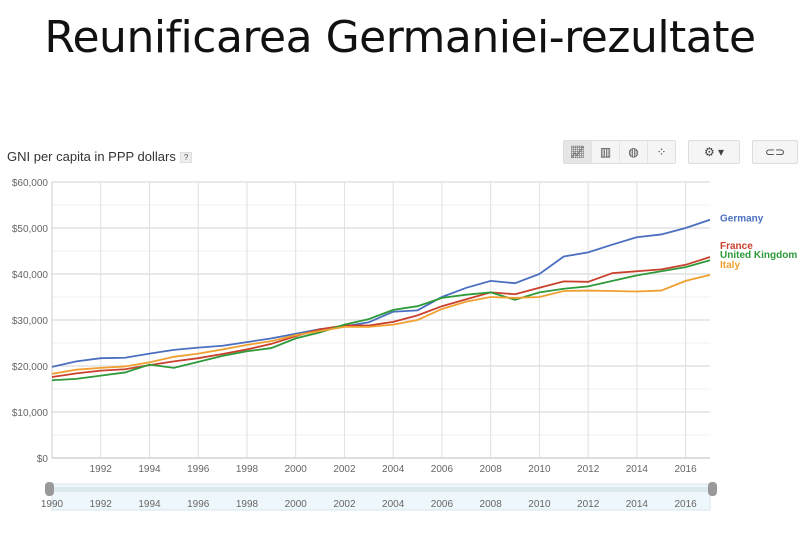 The image size is (800, 534). Describe the element at coordinates (588, 469) in the screenshot. I see `x-tick-label: 2012` at that location.